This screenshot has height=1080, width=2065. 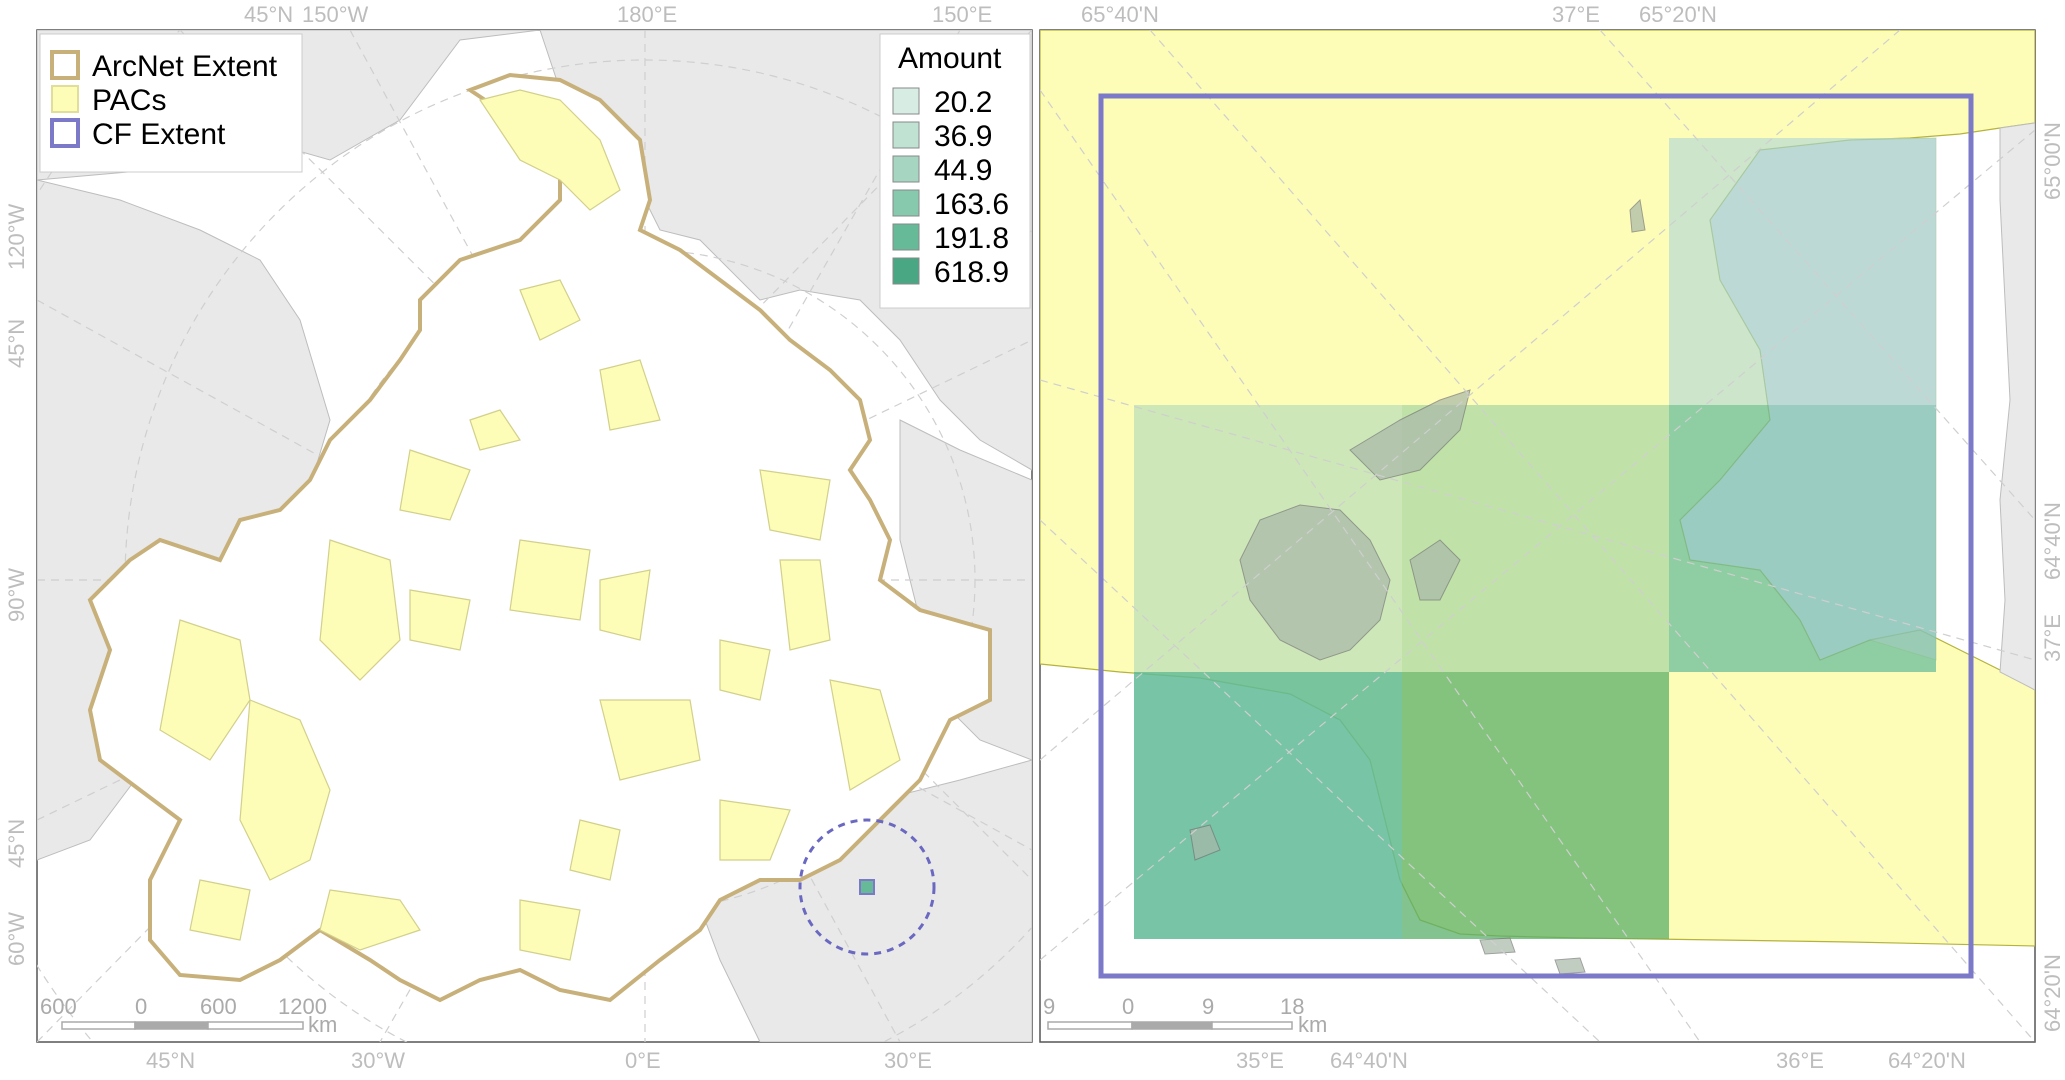 What do you see at coordinates (1185, 1015) in the screenshot?
I see `right-scale-bar: 9 0 9 18 km` at bounding box center [1185, 1015].